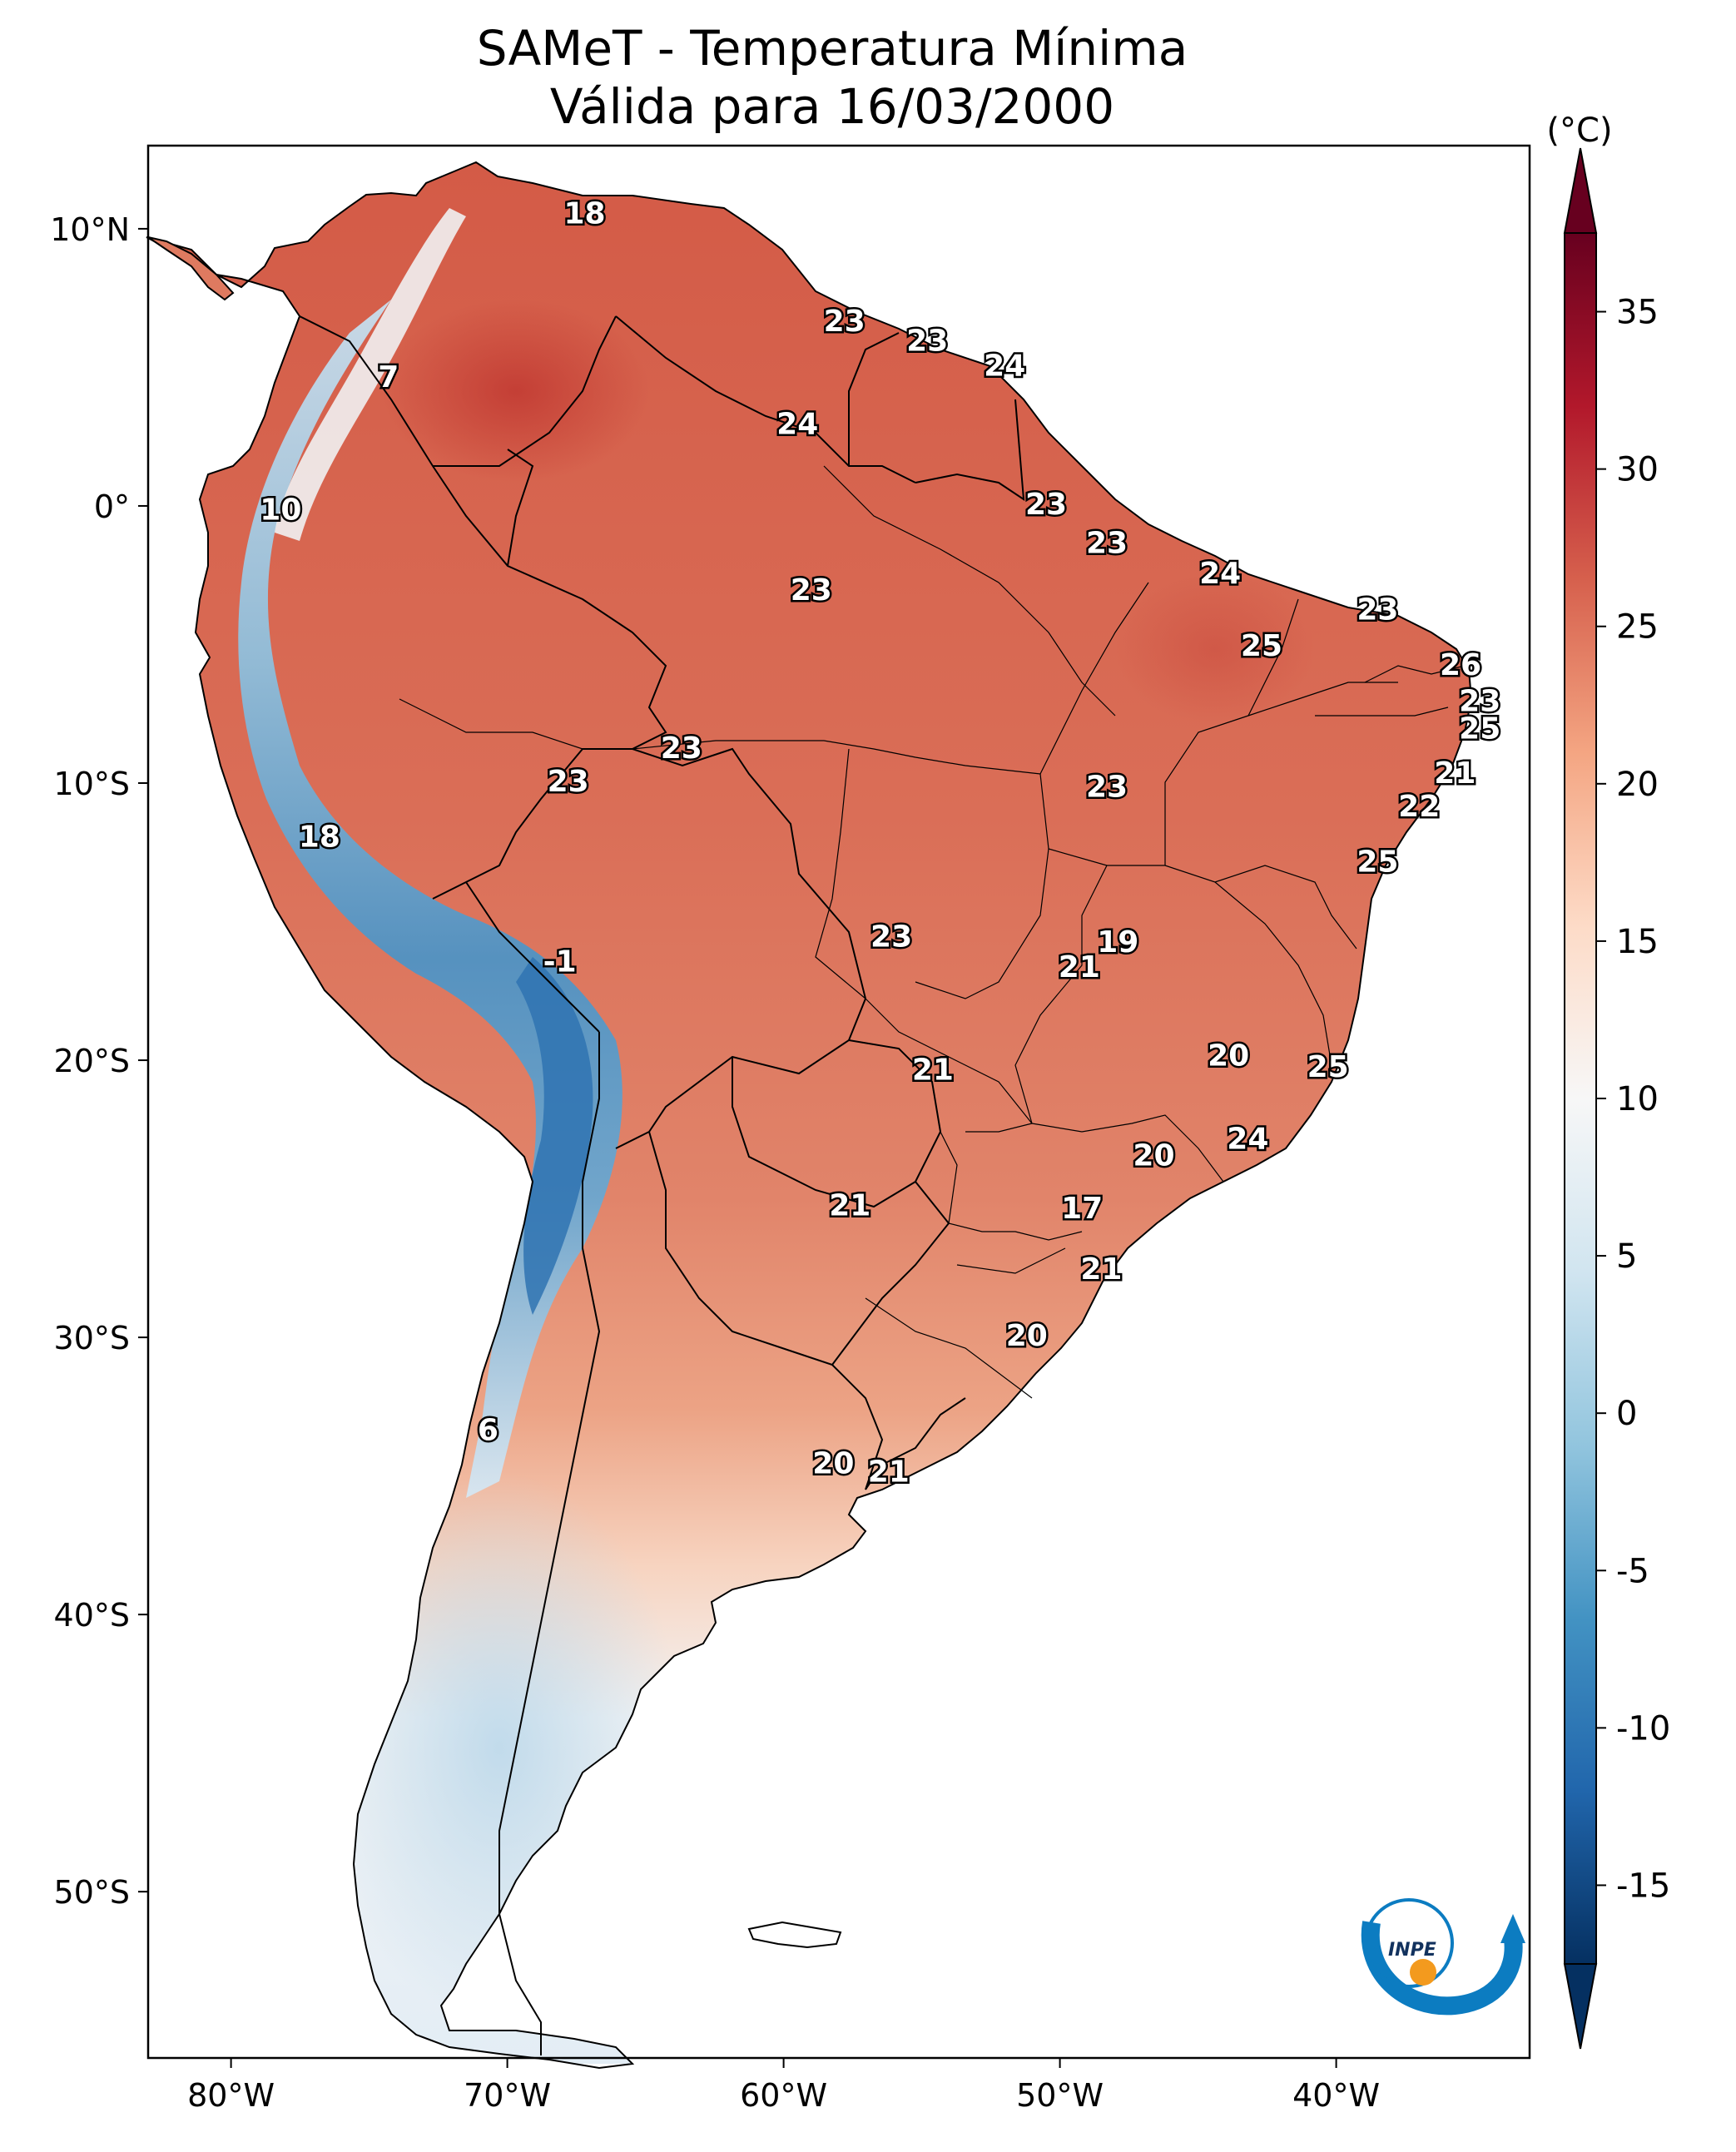 The image size is (1736, 2152). I want to click on lat-tick-label: 10°S, so click(92, 784).